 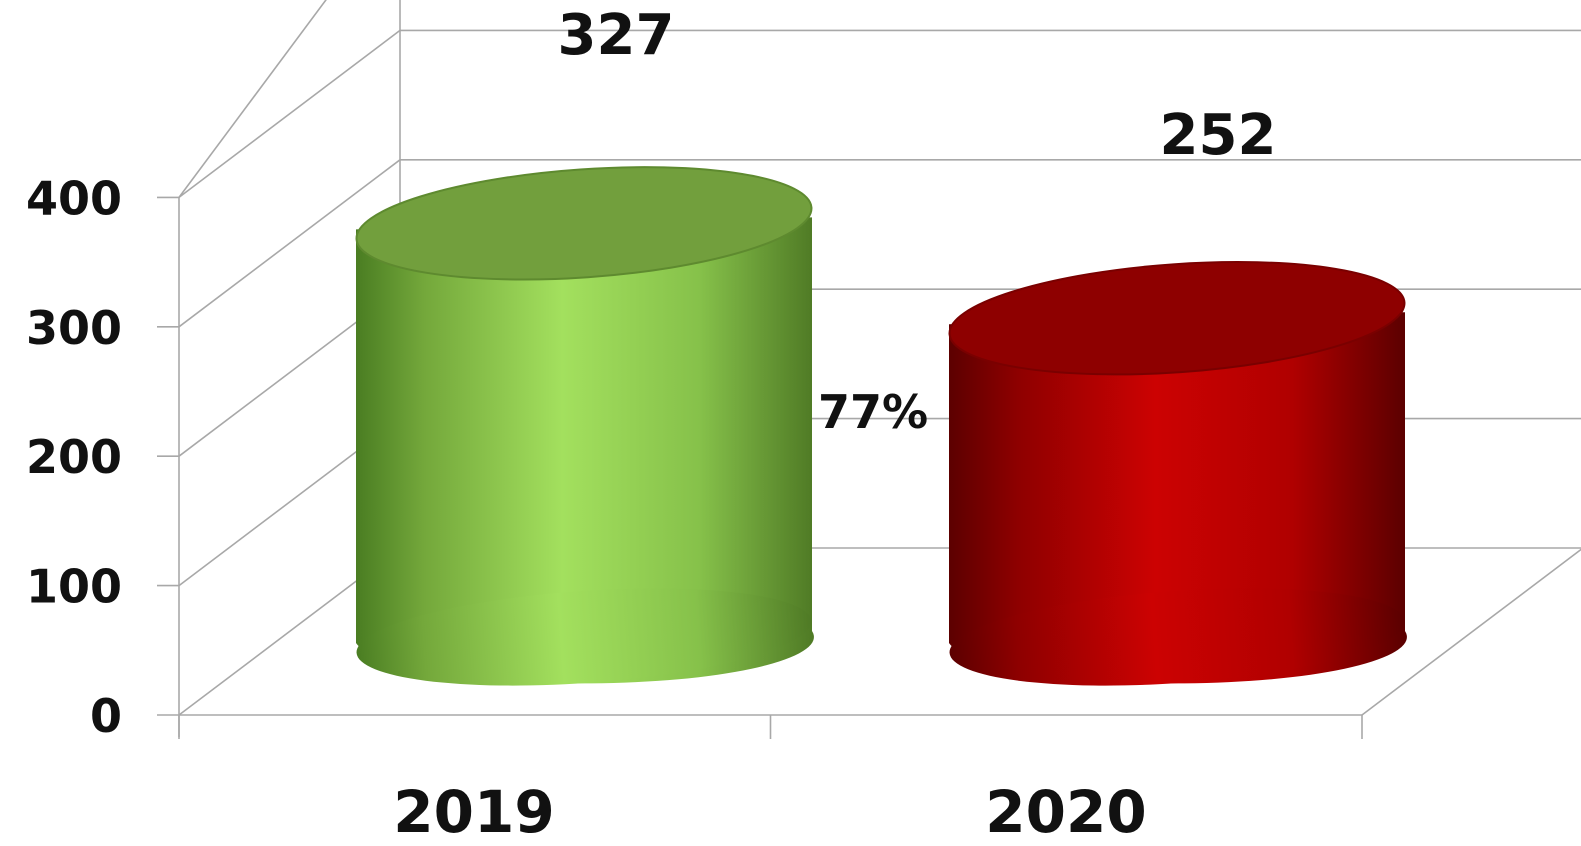 I want to click on bar-2020, so click(x=1177, y=473).